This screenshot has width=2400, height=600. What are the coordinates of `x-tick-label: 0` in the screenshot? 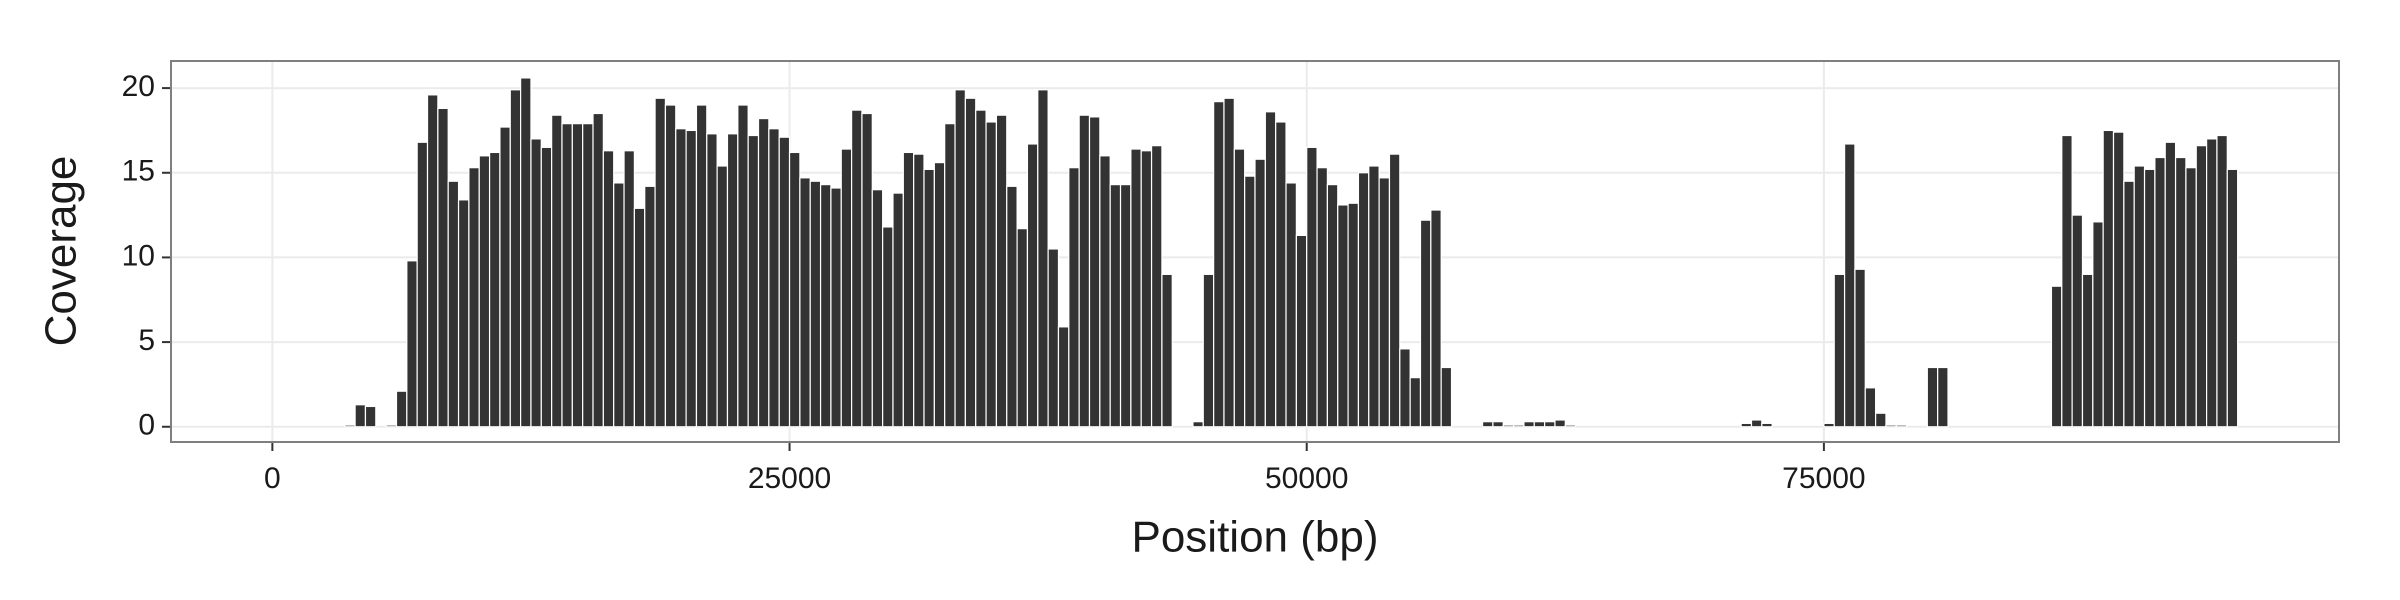 It's located at (272, 478).